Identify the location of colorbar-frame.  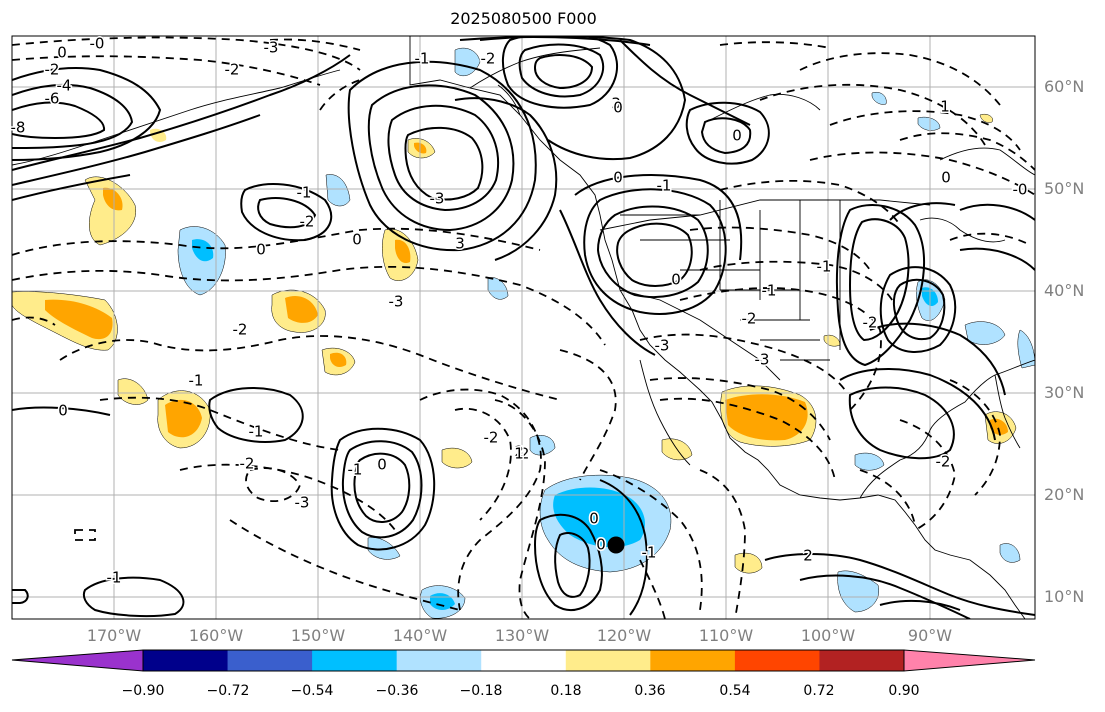
(523, 660).